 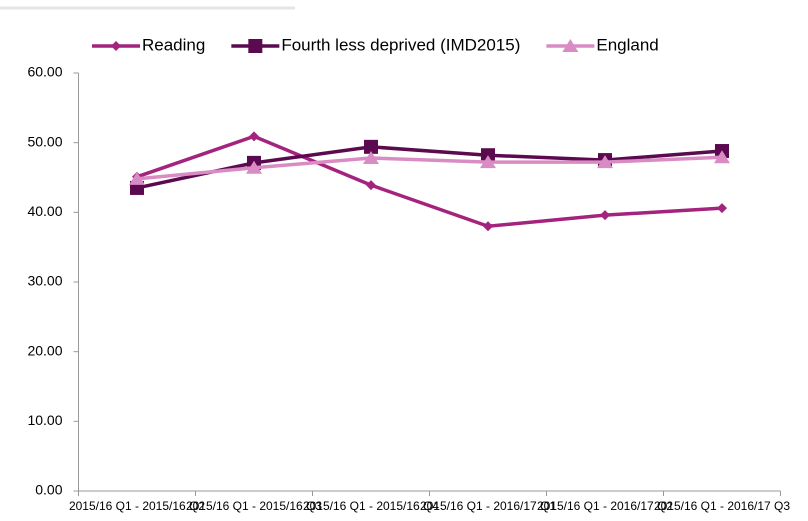 What do you see at coordinates (488, 506) in the screenshot?
I see `x-tick-label: 2015/16 Q1 - 2016/17 Q1` at bounding box center [488, 506].